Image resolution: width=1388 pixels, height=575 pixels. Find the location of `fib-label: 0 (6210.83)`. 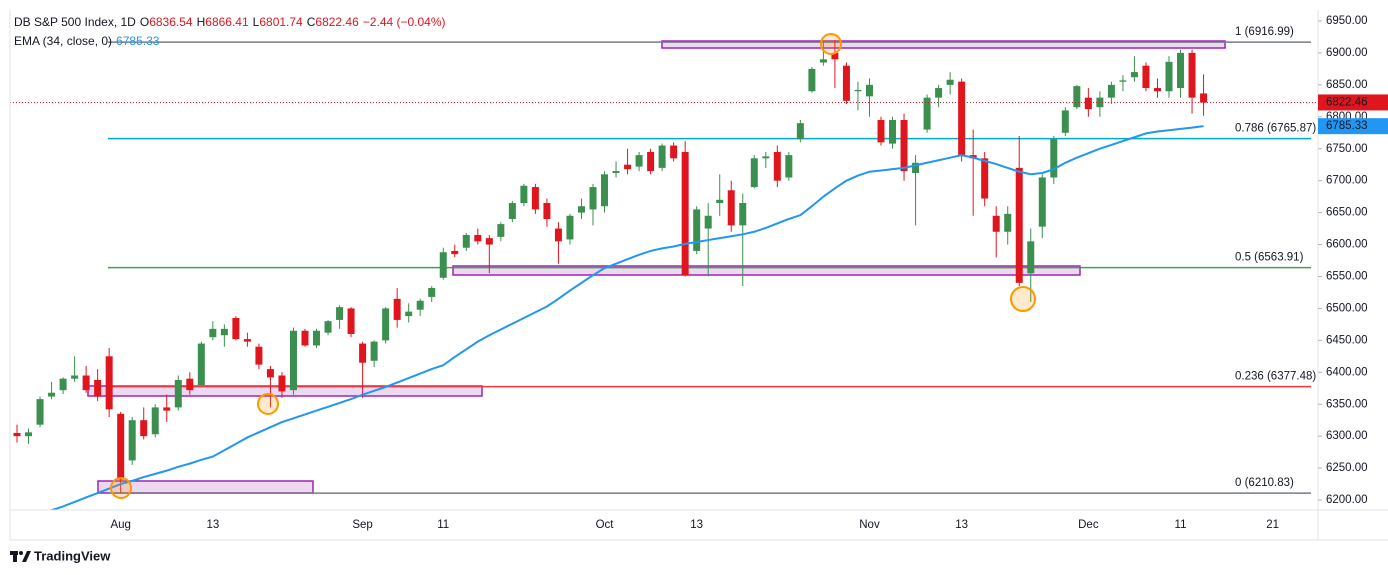

fib-label: 0 (6210.83) is located at coordinates (1264, 483).